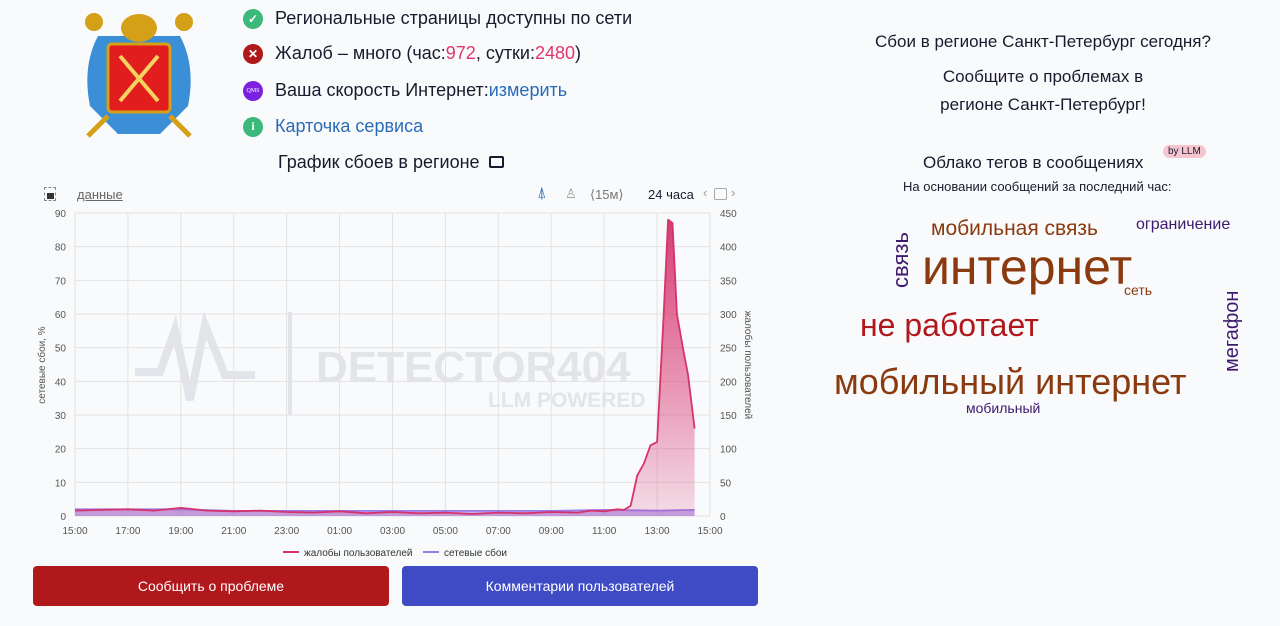 This screenshot has width=1280, height=626. What do you see at coordinates (748, 365) in the screenshot?
I see `y-right-axis-label: жалобы пользователей` at bounding box center [748, 365].